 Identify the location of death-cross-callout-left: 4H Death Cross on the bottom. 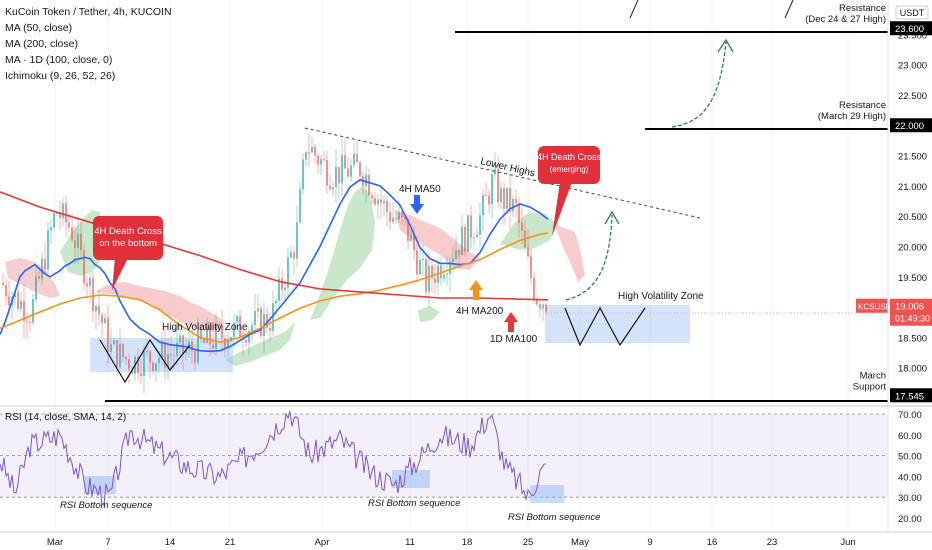
(128, 253).